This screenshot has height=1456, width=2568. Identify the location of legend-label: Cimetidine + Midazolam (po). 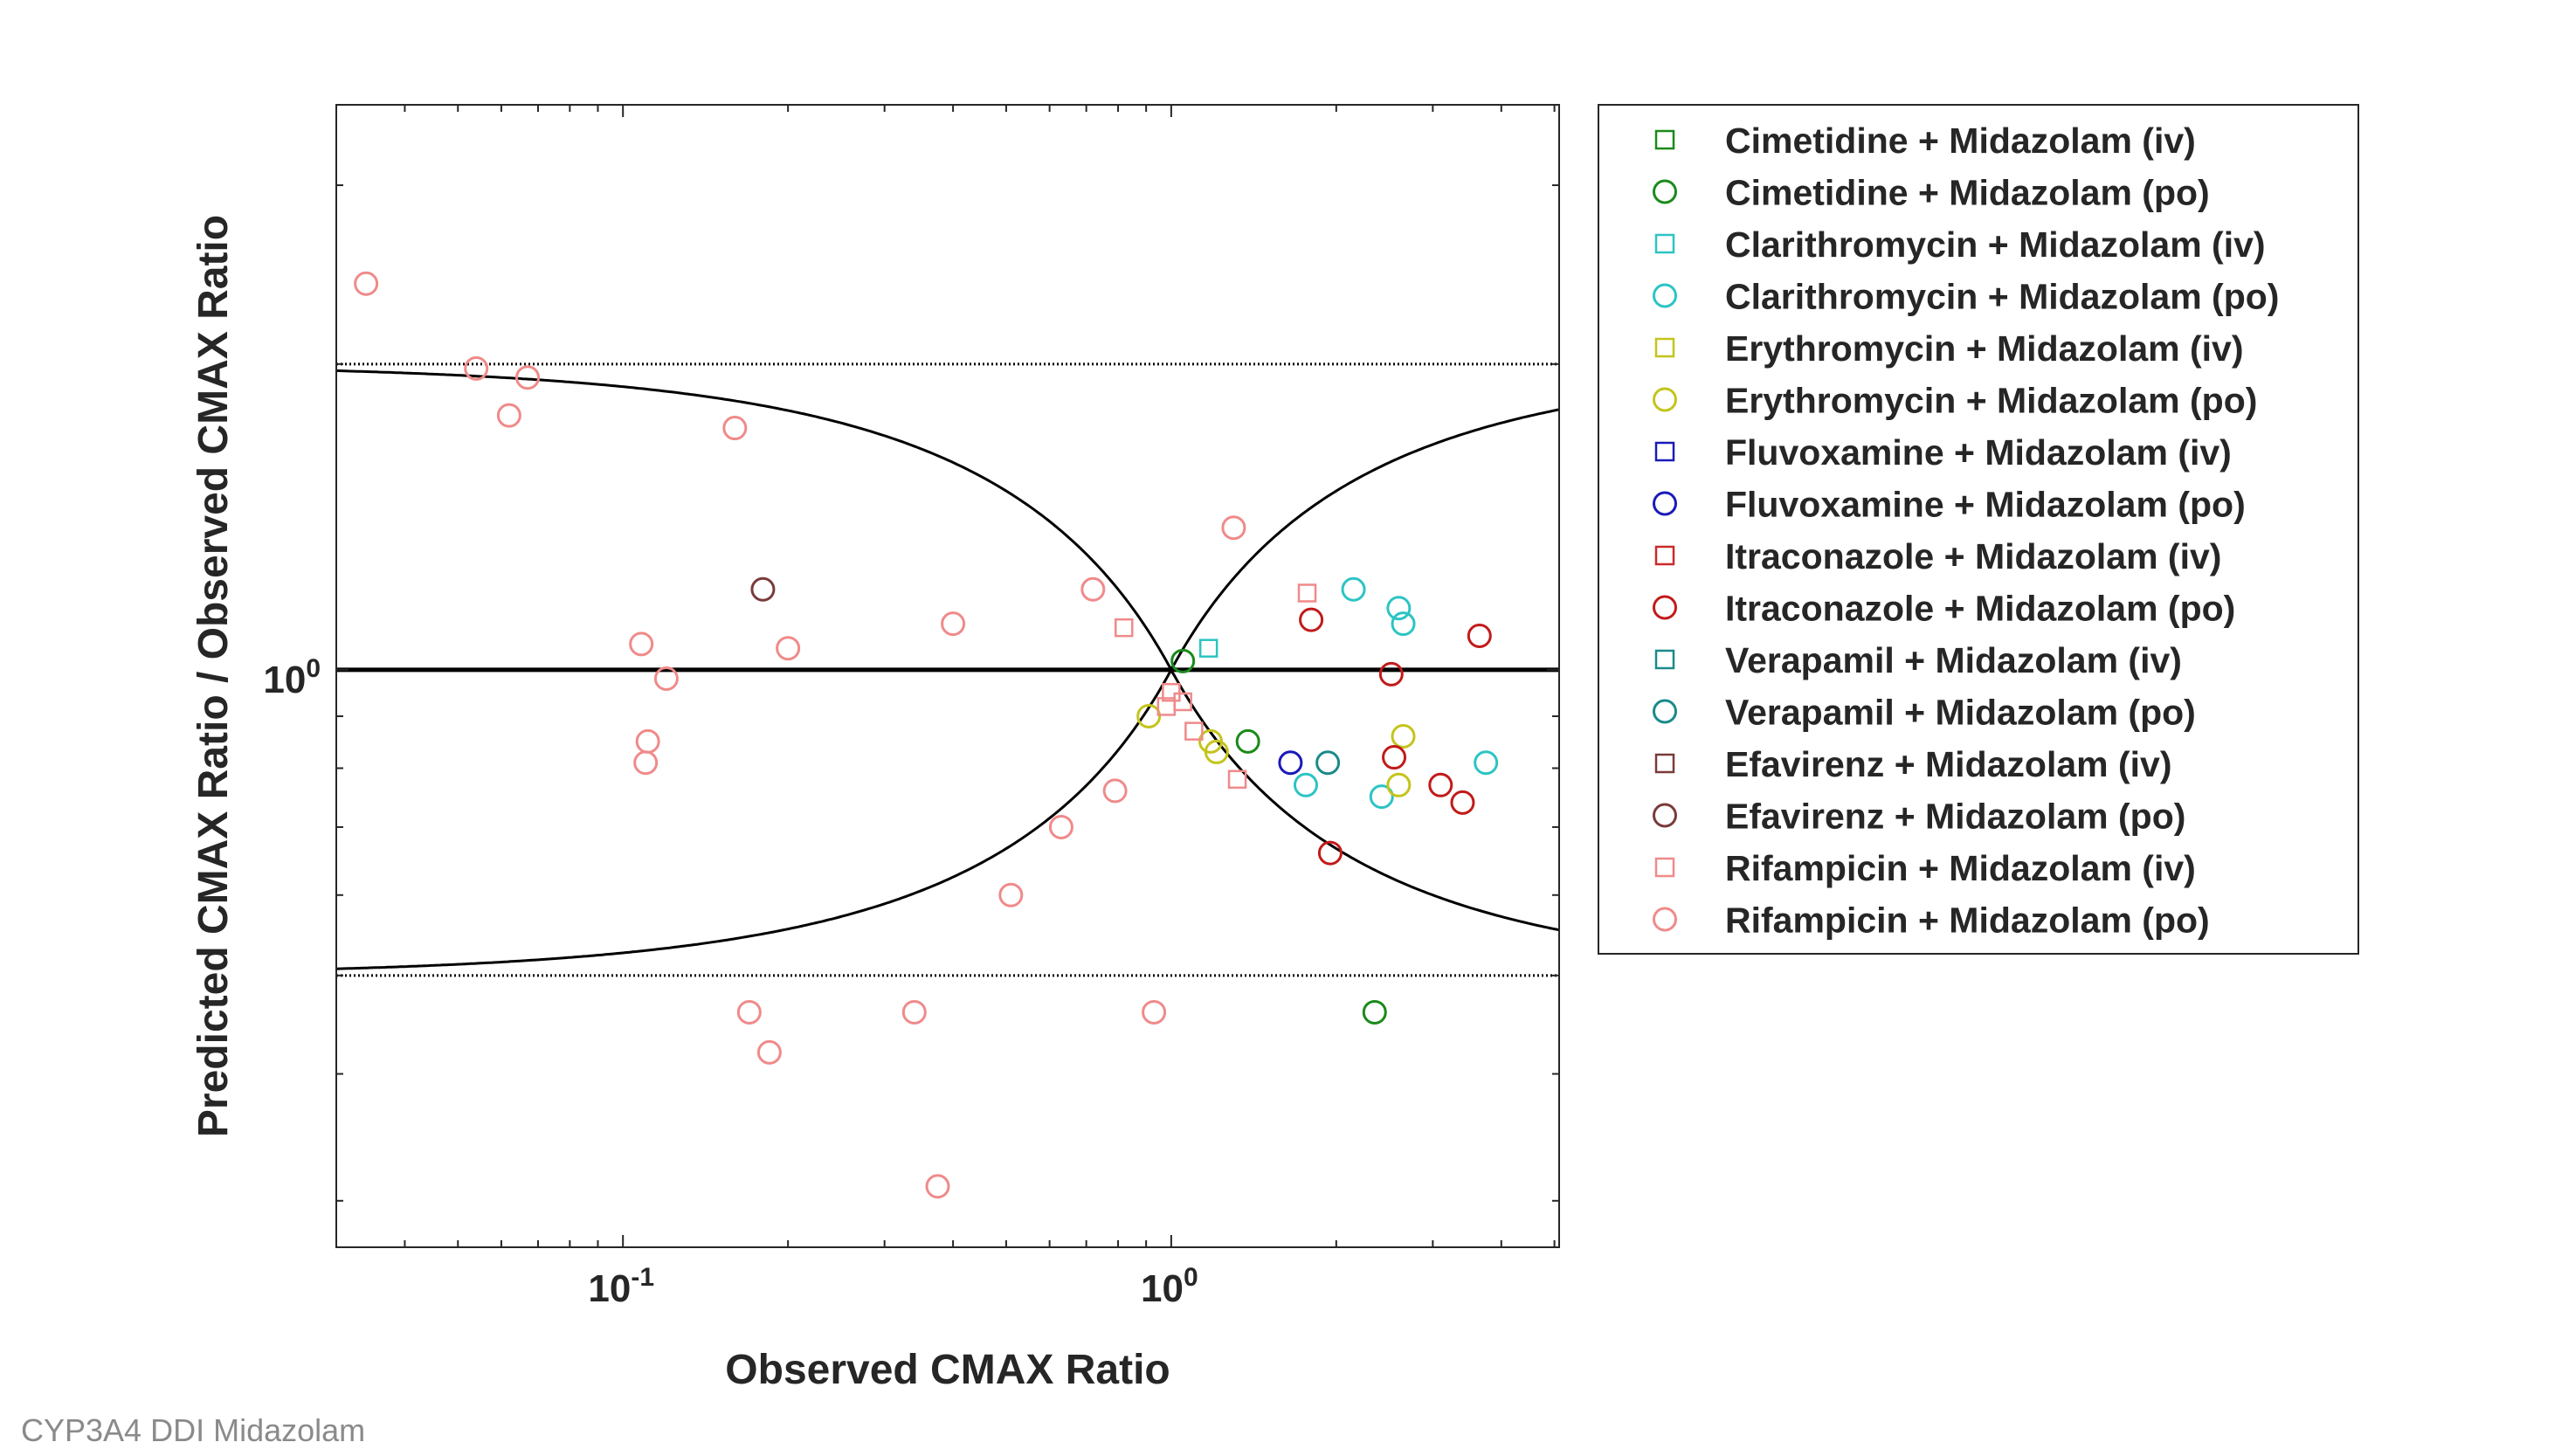
(1967, 193).